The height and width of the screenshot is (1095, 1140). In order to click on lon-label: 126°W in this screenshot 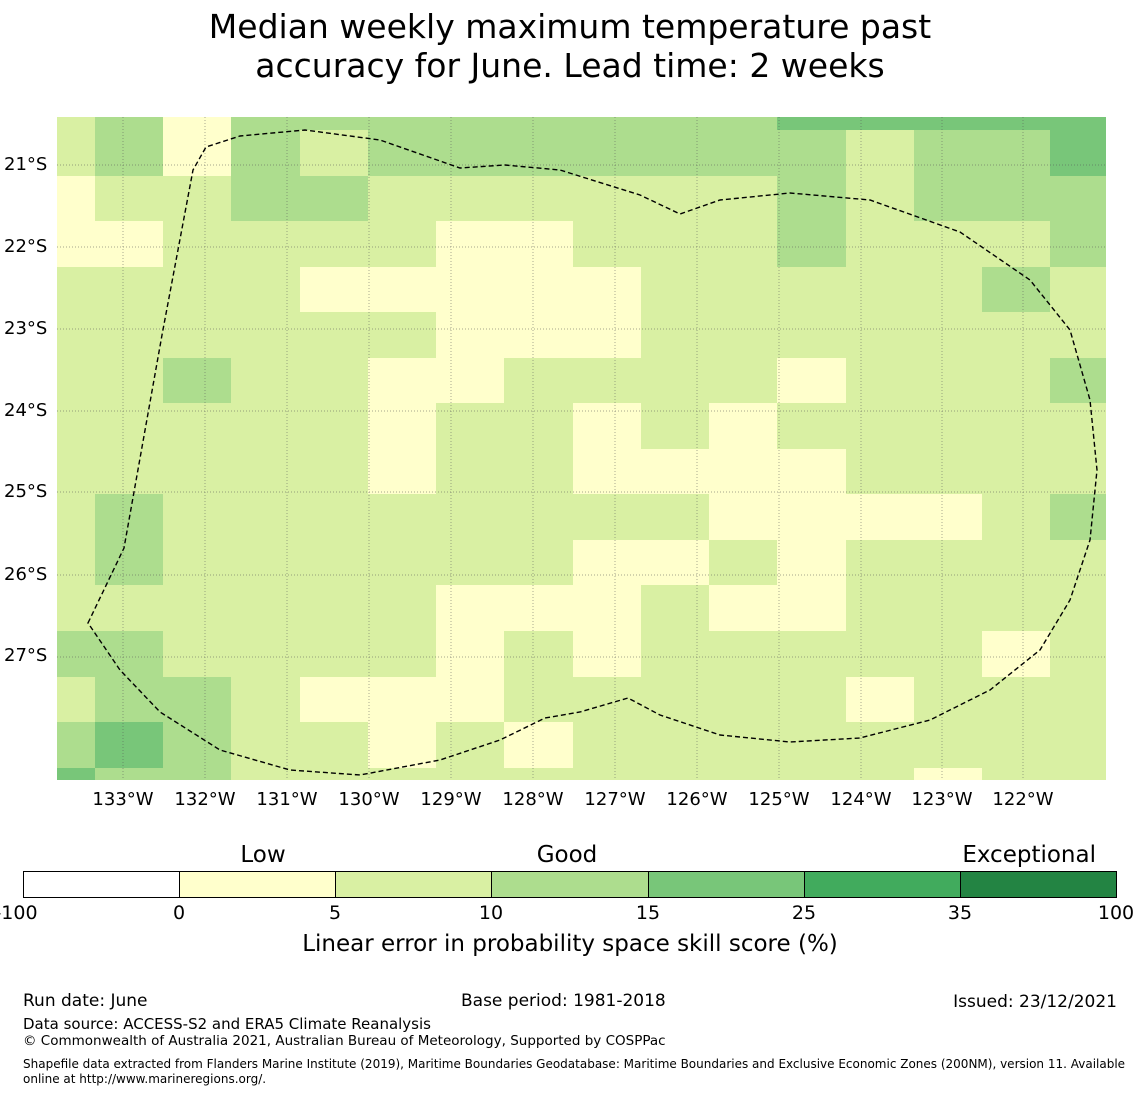, I will do `click(697, 799)`.